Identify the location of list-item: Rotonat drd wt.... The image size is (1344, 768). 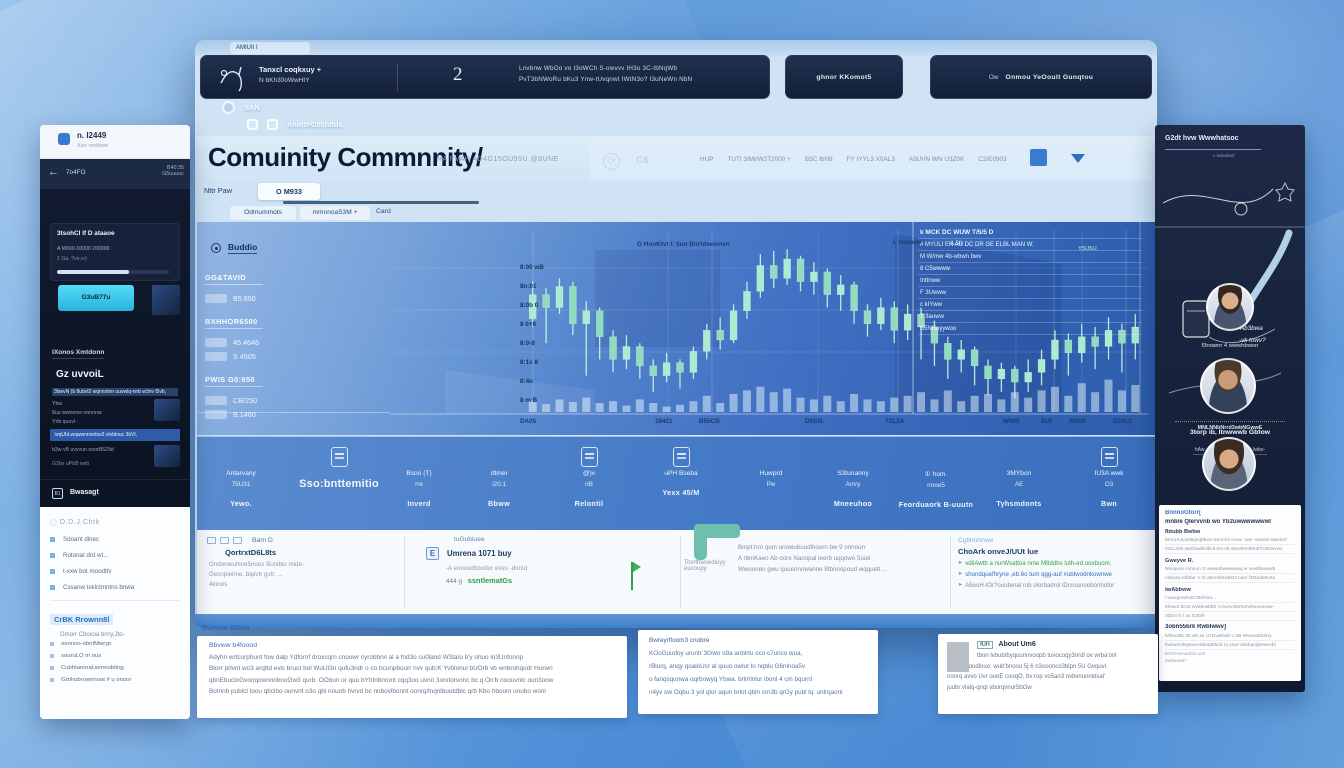
(115, 555).